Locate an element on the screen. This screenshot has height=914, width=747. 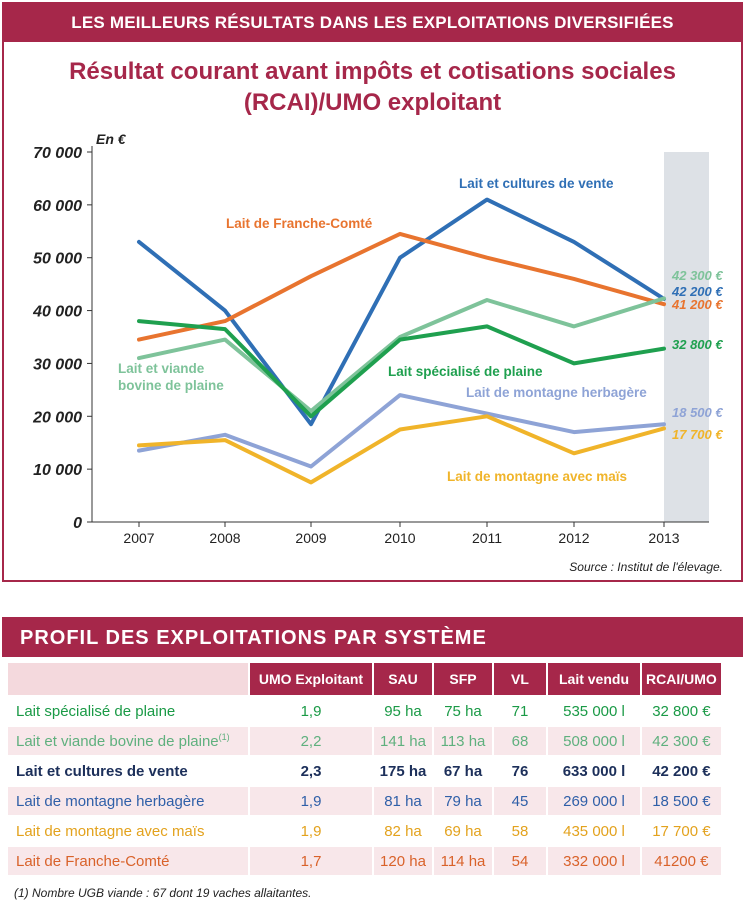
y-tick-label: 0 is located at coordinates (77, 523).